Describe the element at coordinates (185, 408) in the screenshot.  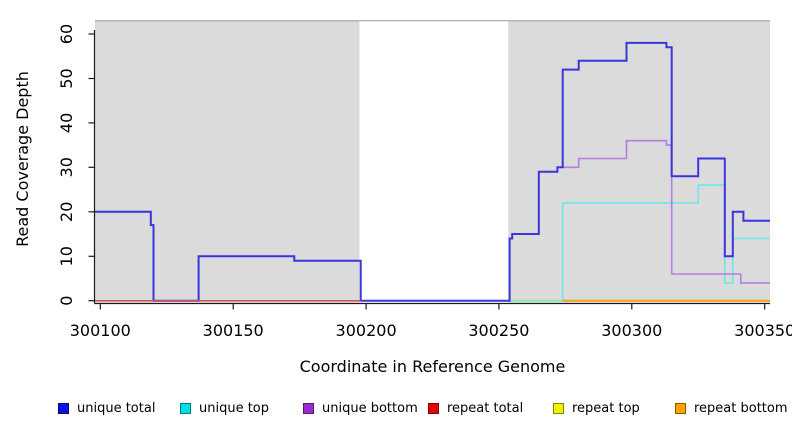
I see `legend-swatch-unique-top` at that location.